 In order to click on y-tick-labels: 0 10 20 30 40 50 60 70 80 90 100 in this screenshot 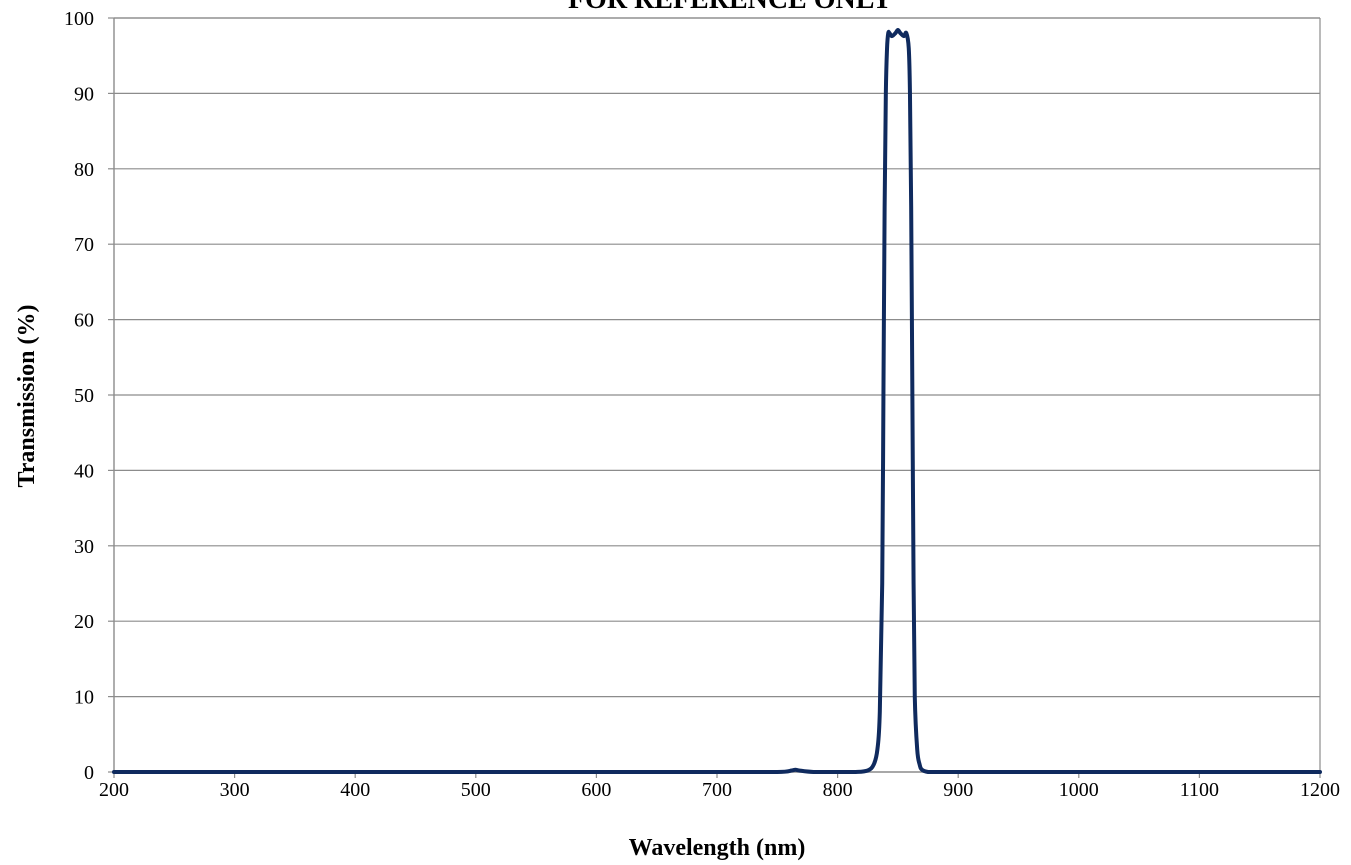, I will do `click(79, 396)`.